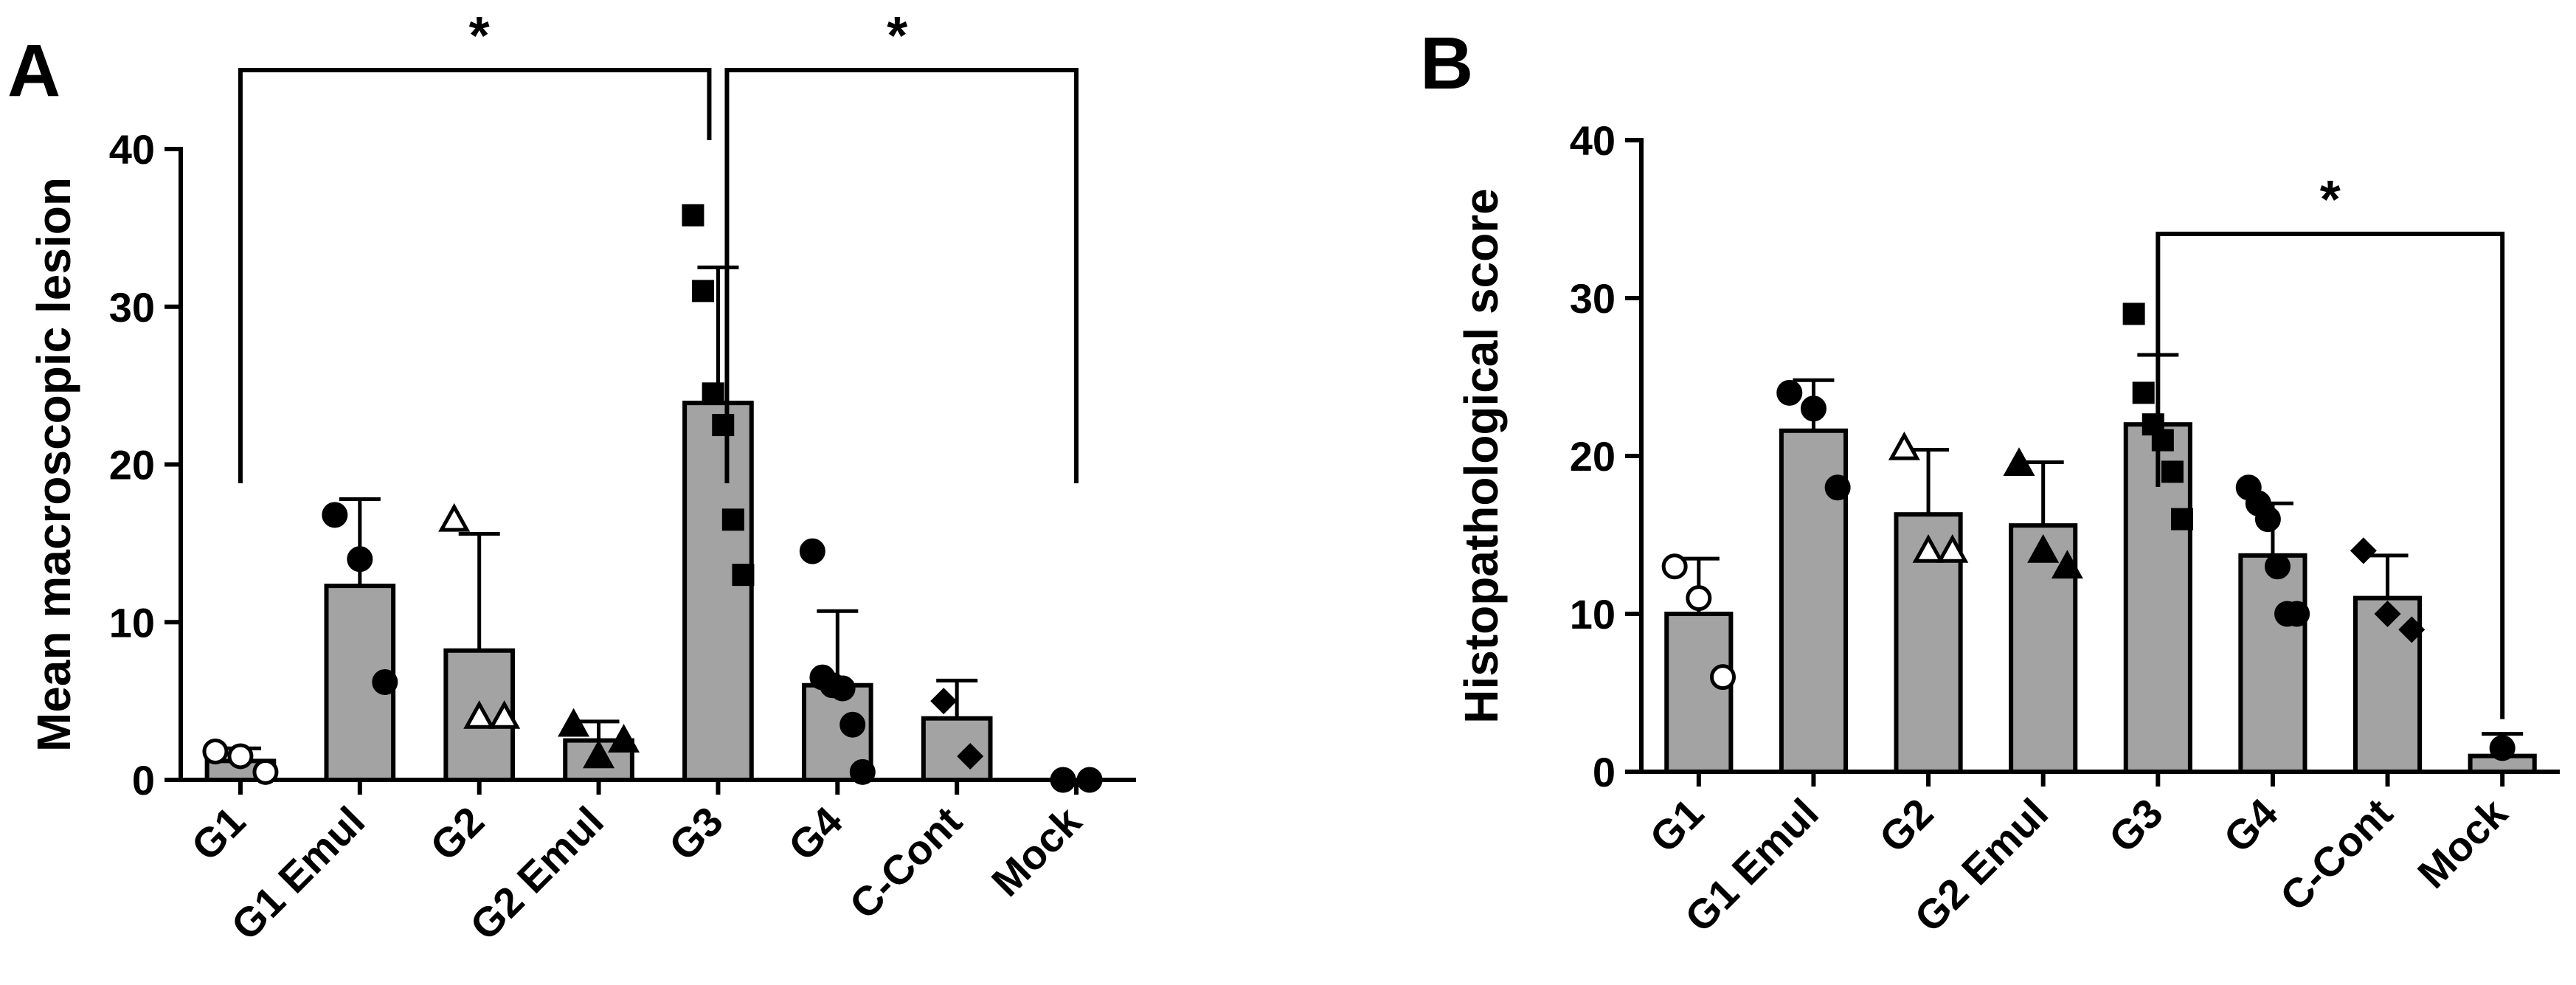 Image resolution: width=2576 pixels, height=985 pixels. What do you see at coordinates (34, 71) in the screenshot?
I see `panel-label: A` at bounding box center [34, 71].